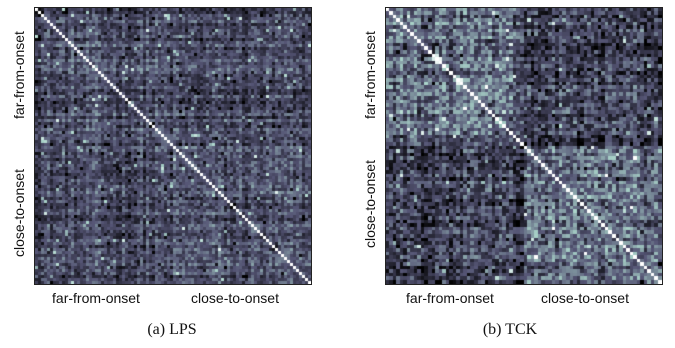 The height and width of the screenshot is (348, 675). Describe the element at coordinates (510, 329) in the screenshot. I see `caption-tck: (b) TCK` at that location.